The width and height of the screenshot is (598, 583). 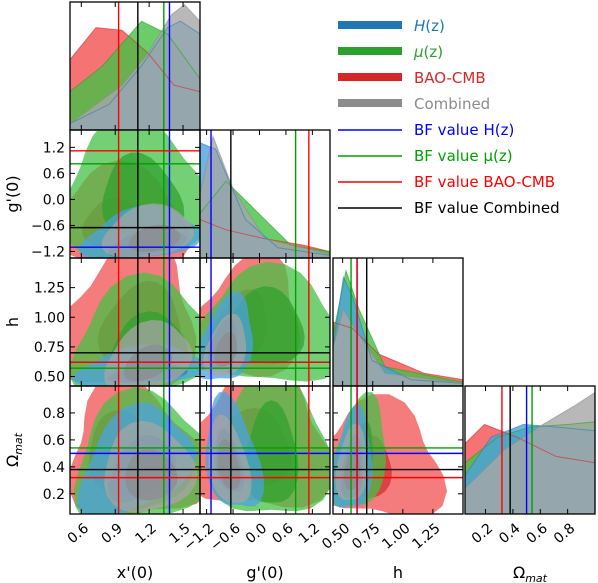 I want to click on x-tick-label: 0.8, so click(x=564, y=533).